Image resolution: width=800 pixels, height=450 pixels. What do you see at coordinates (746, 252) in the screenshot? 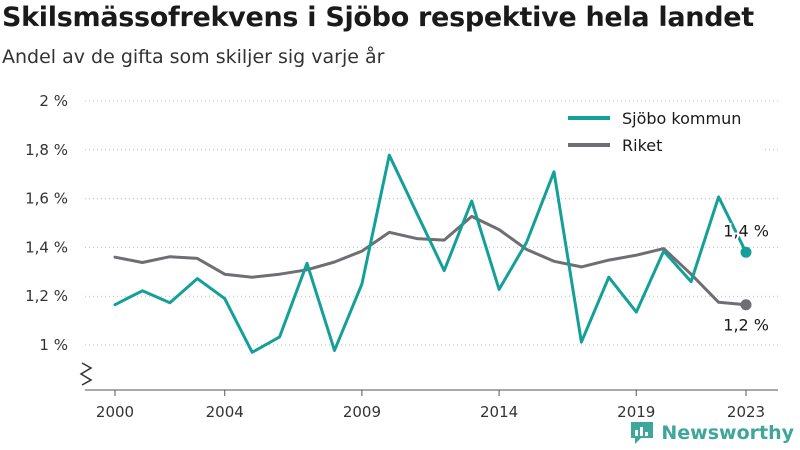
I see `end-point-sjobo` at bounding box center [746, 252].